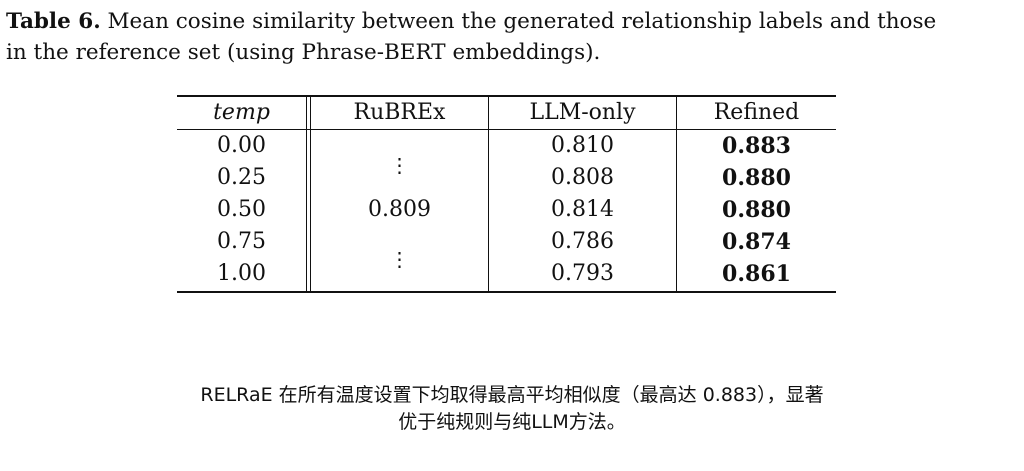 This screenshot has width=1024, height=471. I want to click on temp-cell: 0.75, so click(241, 241).